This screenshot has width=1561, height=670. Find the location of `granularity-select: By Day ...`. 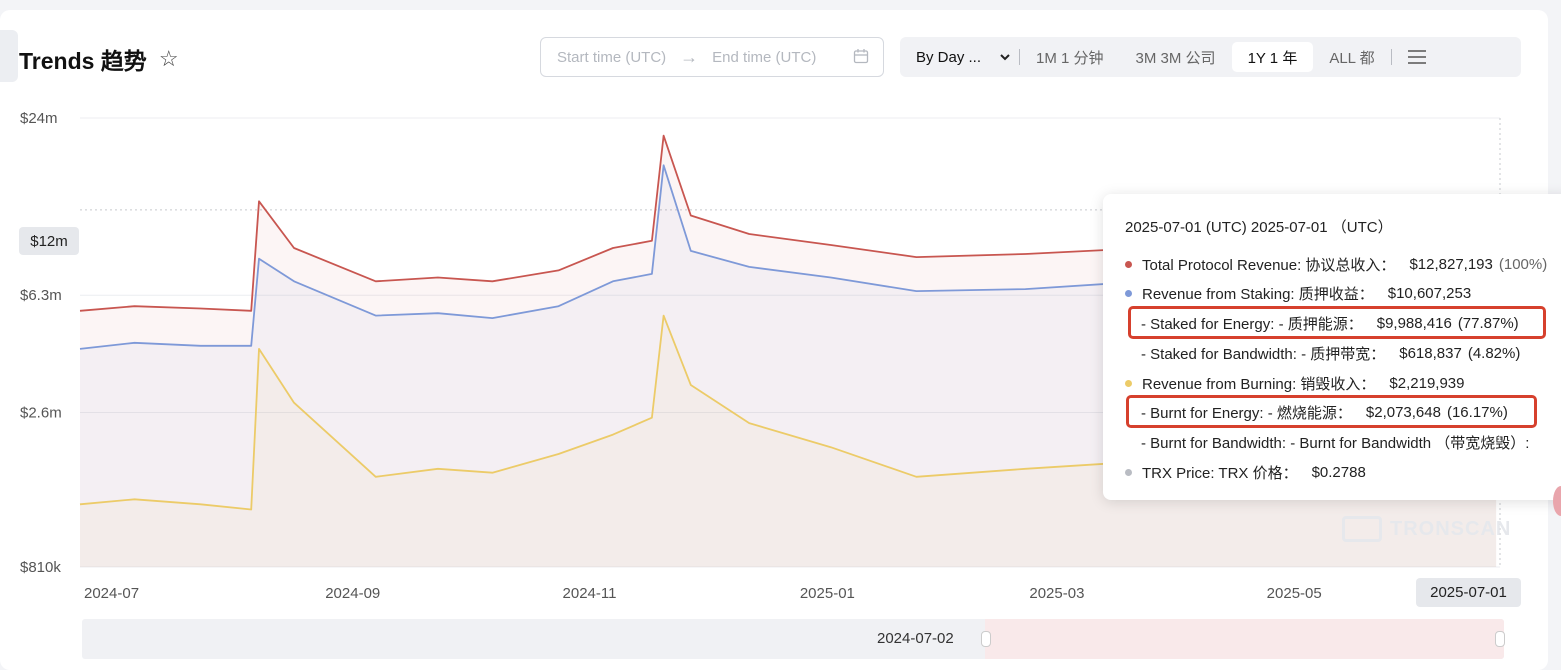

granularity-select: By Day ... is located at coordinates (959, 57).